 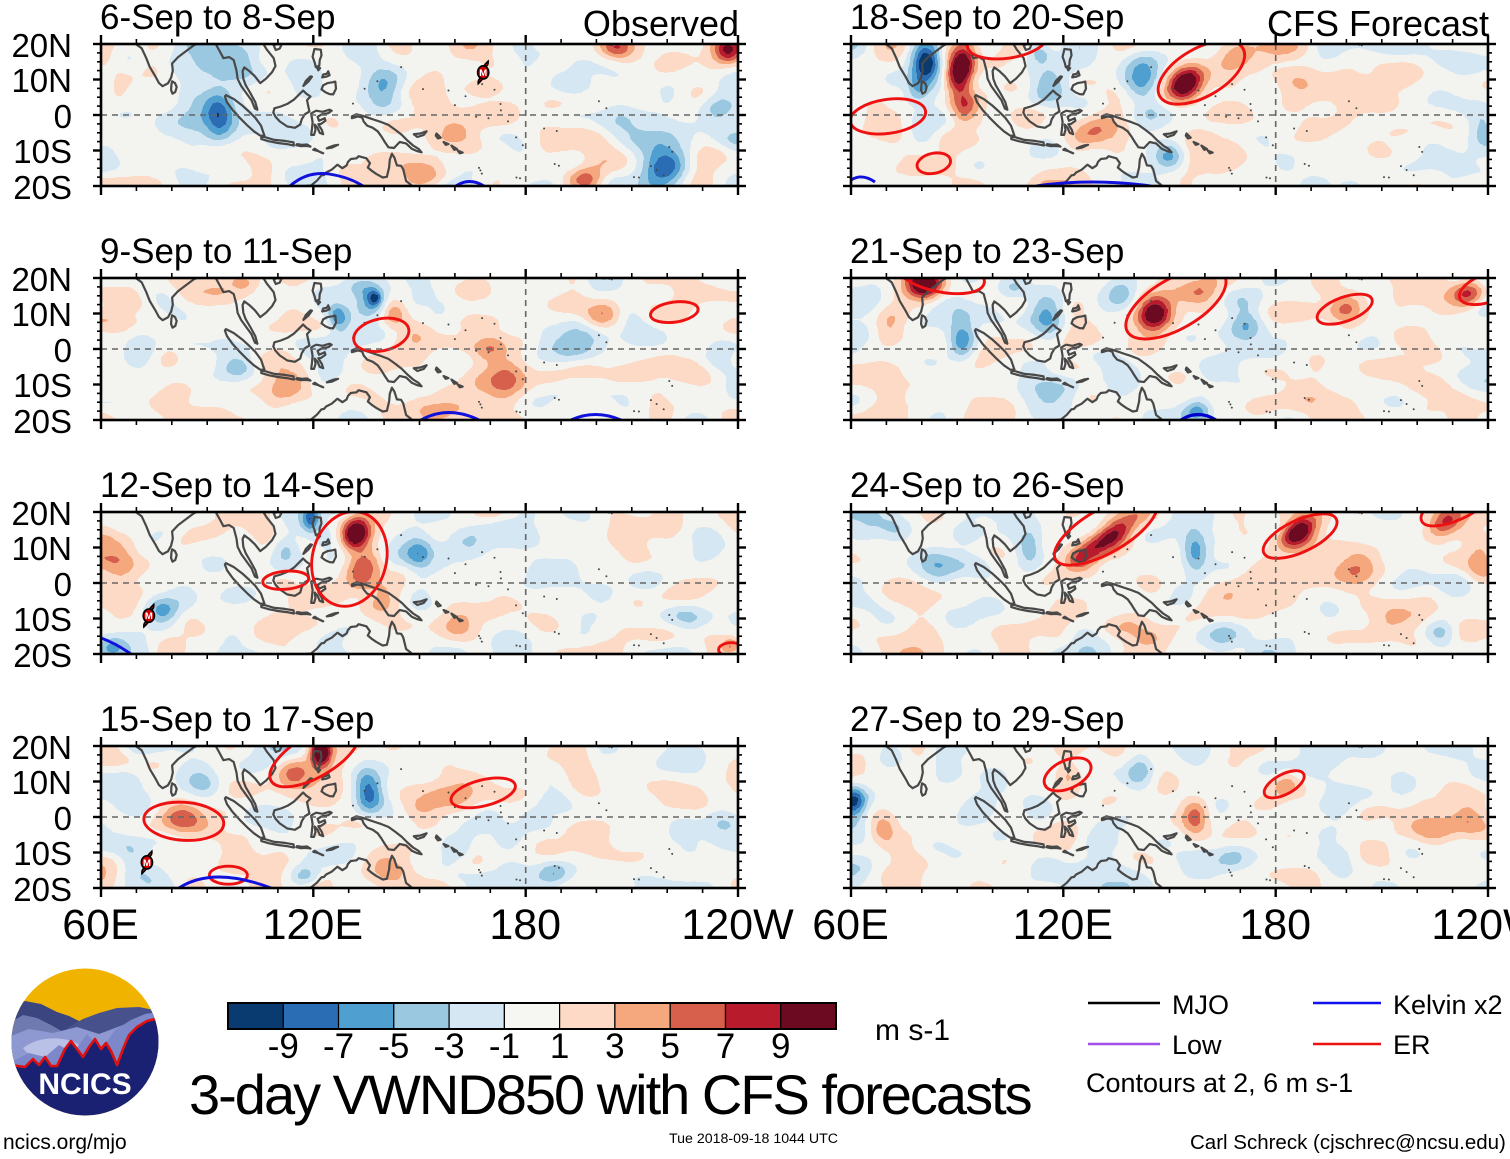 What do you see at coordinates (84, 1084) in the screenshot?
I see `svg-text: NCICS` at bounding box center [84, 1084].